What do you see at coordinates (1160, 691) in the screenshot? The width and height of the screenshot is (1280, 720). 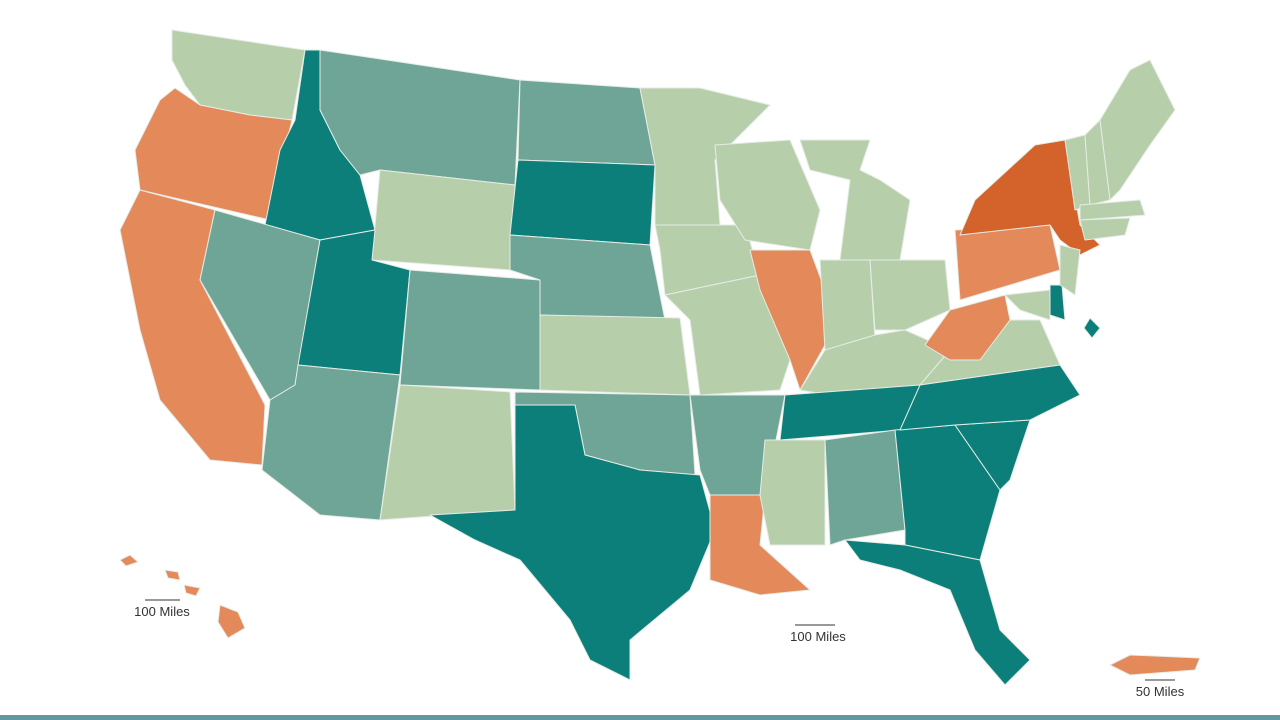 I see `scale-label: 50 Miles` at bounding box center [1160, 691].